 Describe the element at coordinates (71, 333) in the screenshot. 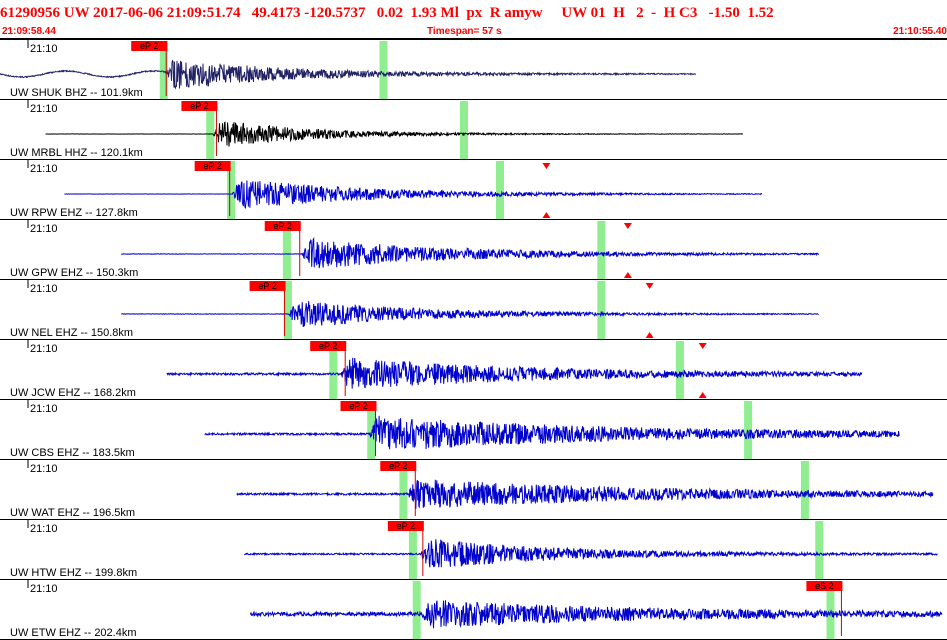

I see `station-label: UW NEL EHZ -- 150.8km` at that location.